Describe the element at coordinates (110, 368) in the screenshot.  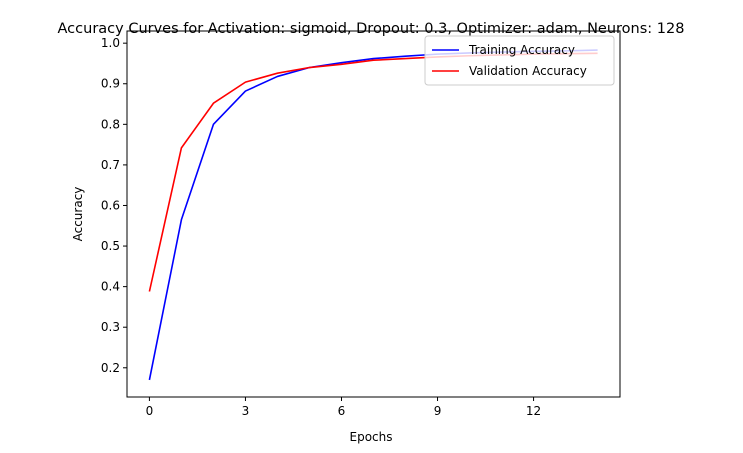
I see `y-tick-label: 0.2` at that location.